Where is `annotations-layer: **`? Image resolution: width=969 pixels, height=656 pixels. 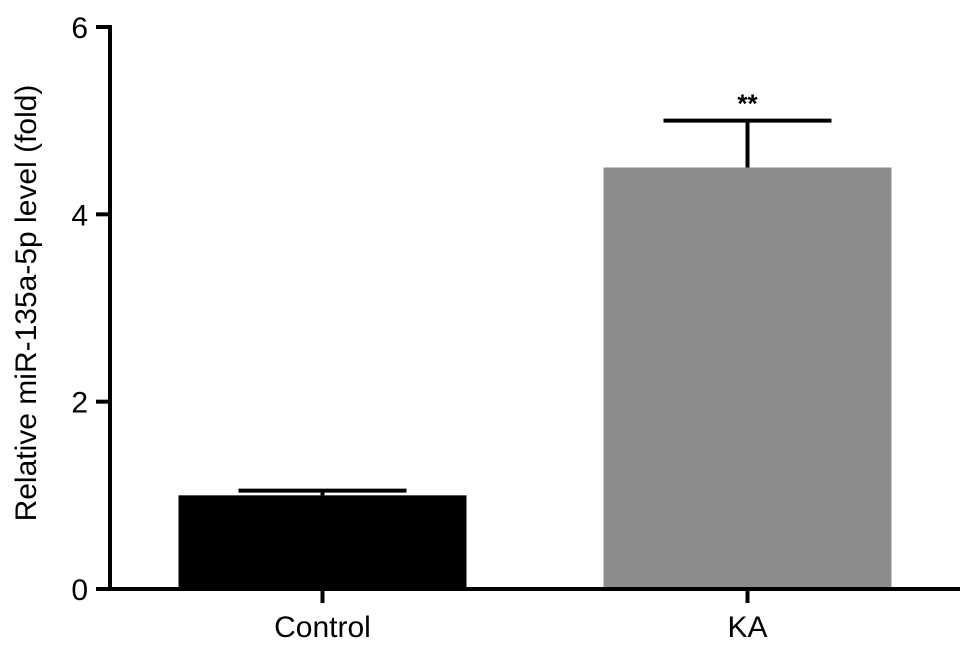 annotations-layer: ** is located at coordinates (747, 104).